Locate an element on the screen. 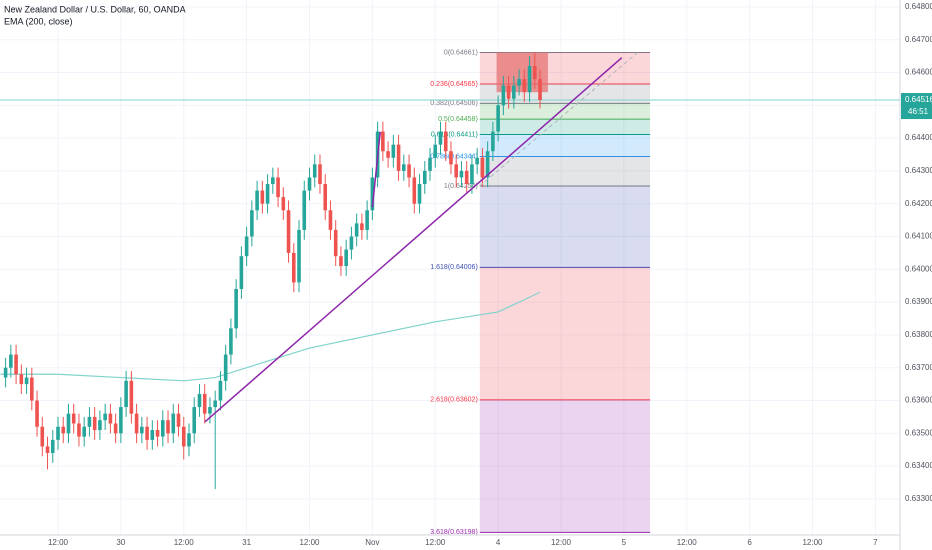 Image resolution: width=932 pixels, height=550 pixels. y-tick-label: 0.64400 is located at coordinates (918, 137).